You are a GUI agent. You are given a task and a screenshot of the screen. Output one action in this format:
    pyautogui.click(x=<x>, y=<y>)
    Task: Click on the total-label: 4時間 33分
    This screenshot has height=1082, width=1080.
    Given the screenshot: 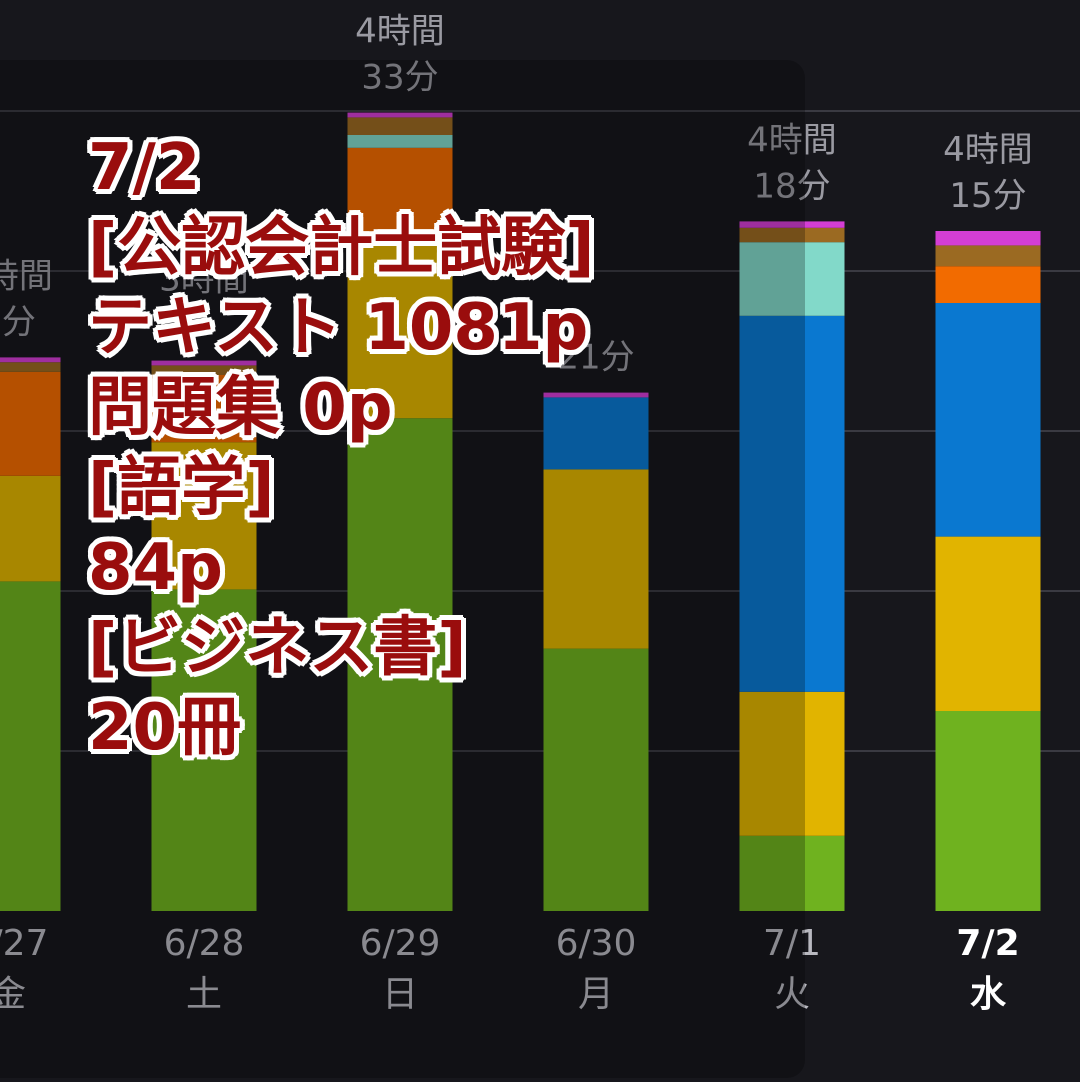 What is the action you would take?
    pyautogui.click(x=400, y=55)
    